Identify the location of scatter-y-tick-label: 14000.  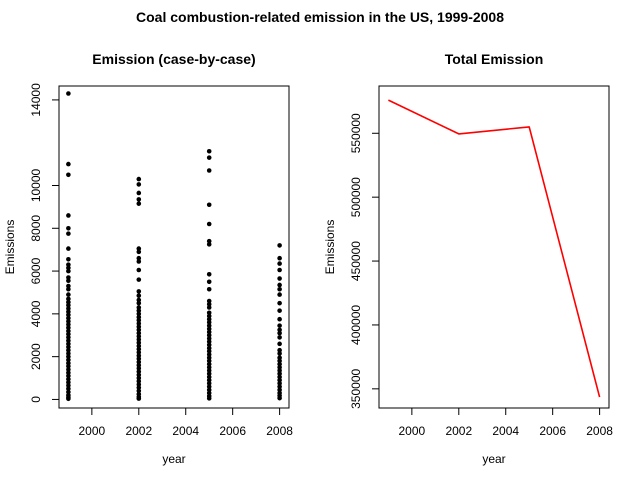
(36, 100).